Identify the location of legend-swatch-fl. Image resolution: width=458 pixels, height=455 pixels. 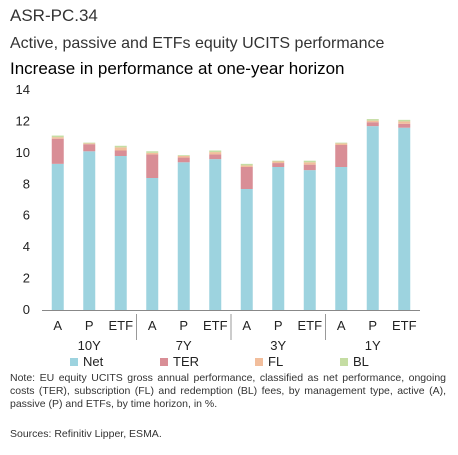
(259, 362).